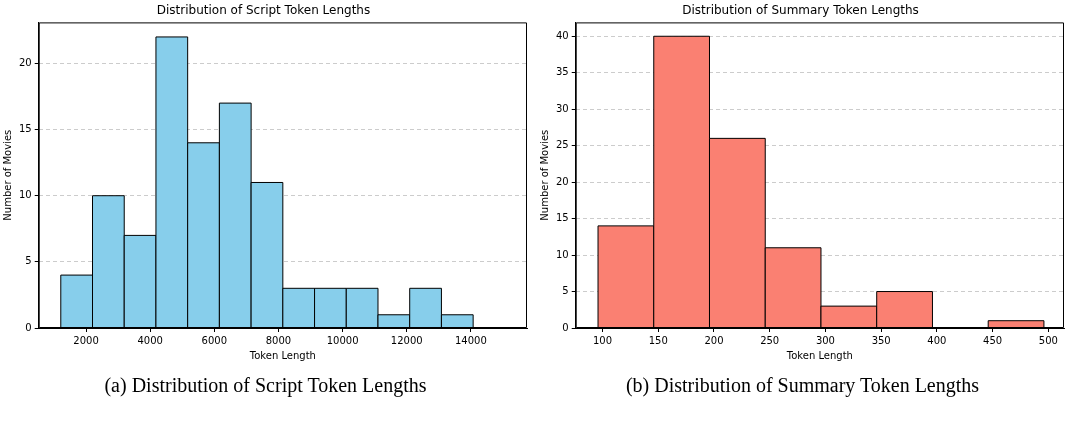 Image resolution: width=1068 pixels, height=426 pixels. Describe the element at coordinates (800, 10) in the screenshot. I see `chart-title: Distribution of Summary Token Lengths` at that location.